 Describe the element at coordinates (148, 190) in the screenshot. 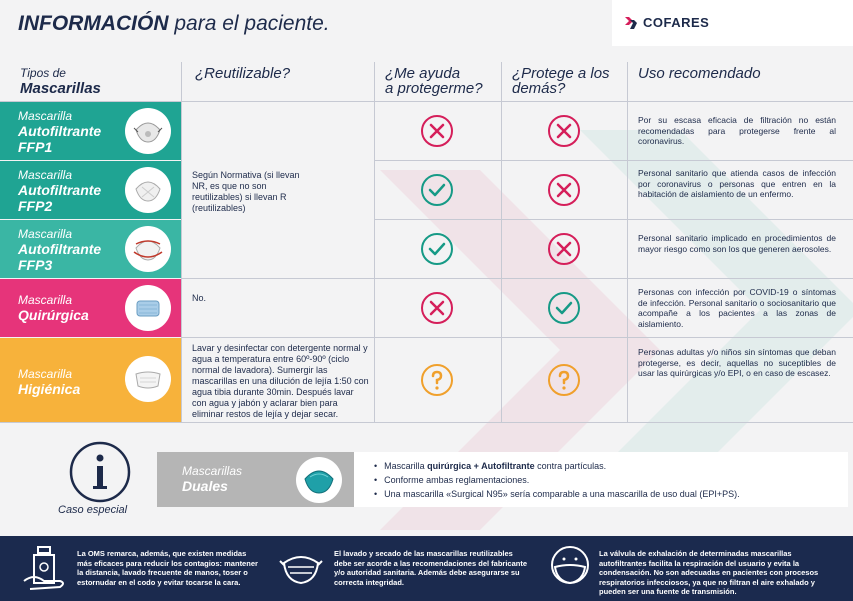

I see `ffp2-mask-icon` at that location.